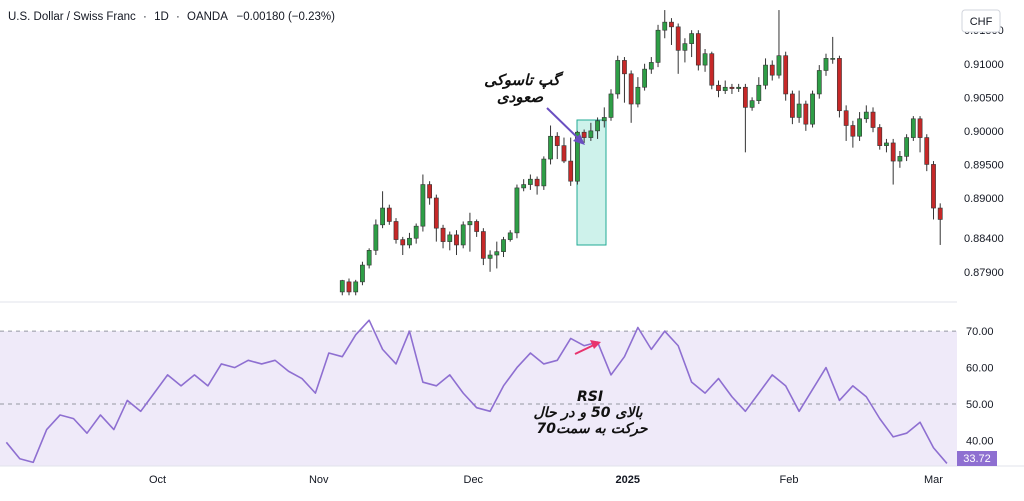 The width and height of the screenshot is (1024, 501). What do you see at coordinates (980, 441) in the screenshot?
I see `rsi-tick-label: 40.00` at bounding box center [980, 441].